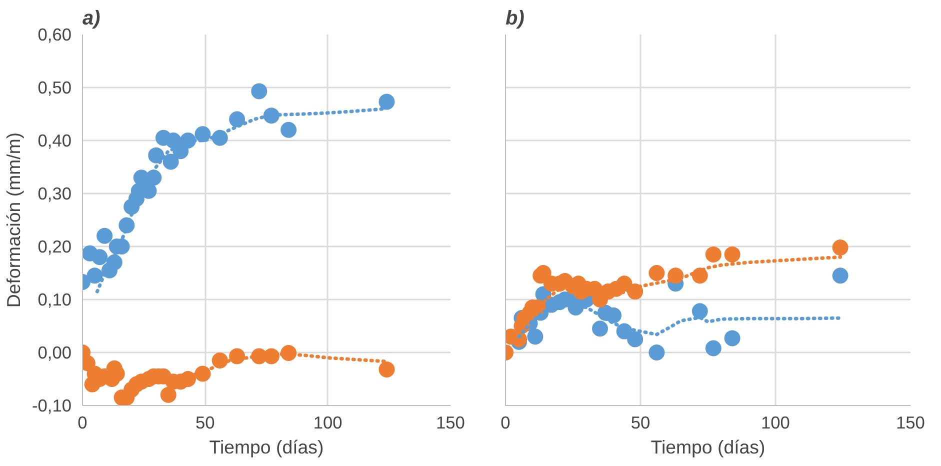 The image size is (941, 466). I want to click on y-tick-label: 0,40, so click(55, 140).